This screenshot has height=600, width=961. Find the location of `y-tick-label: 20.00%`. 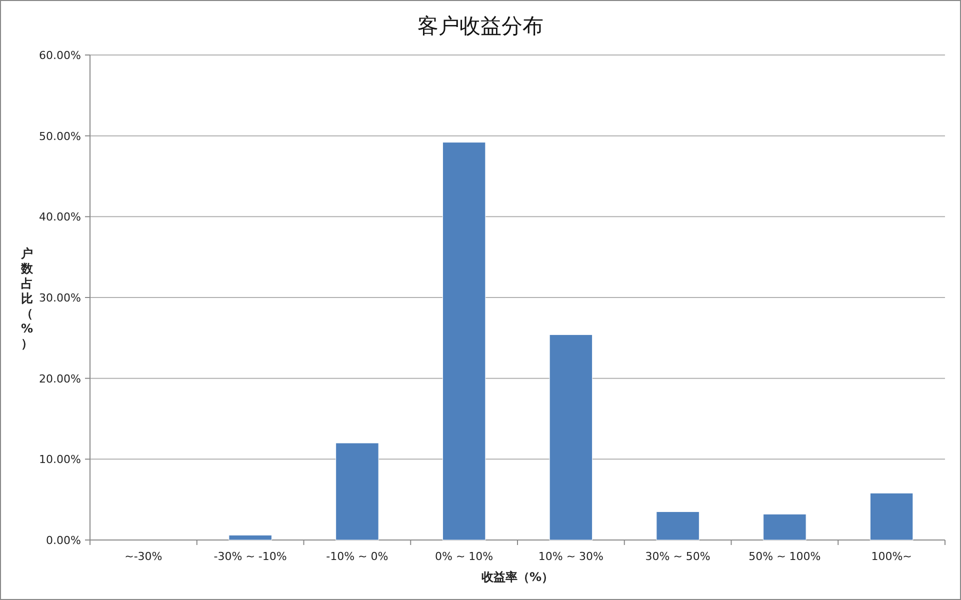

y-tick-label: 20.00% is located at coordinates (60, 379).